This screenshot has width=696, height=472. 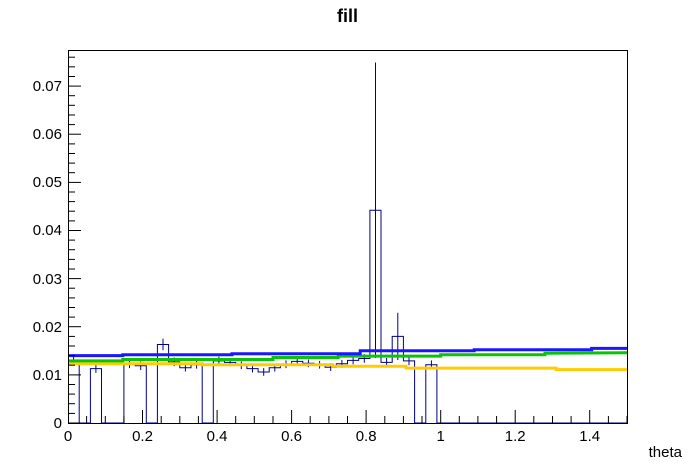 I want to click on y-tick-label: 0.01, so click(x=47, y=375).